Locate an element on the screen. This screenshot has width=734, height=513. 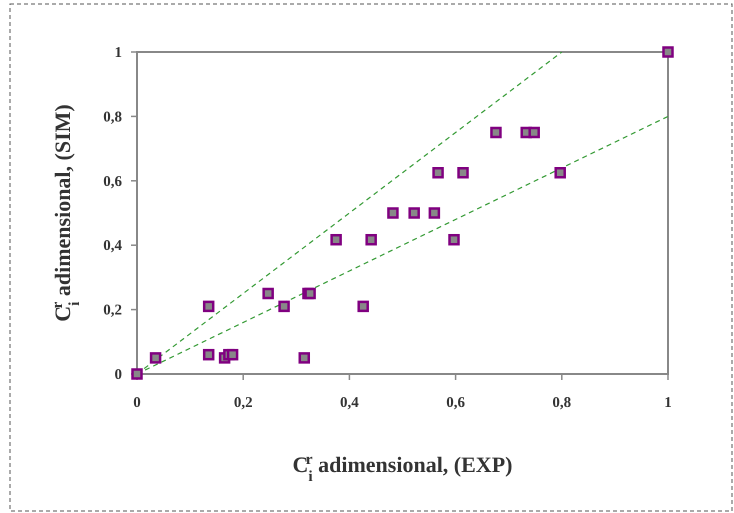
x-tick-label: 0,4 is located at coordinates (350, 403).